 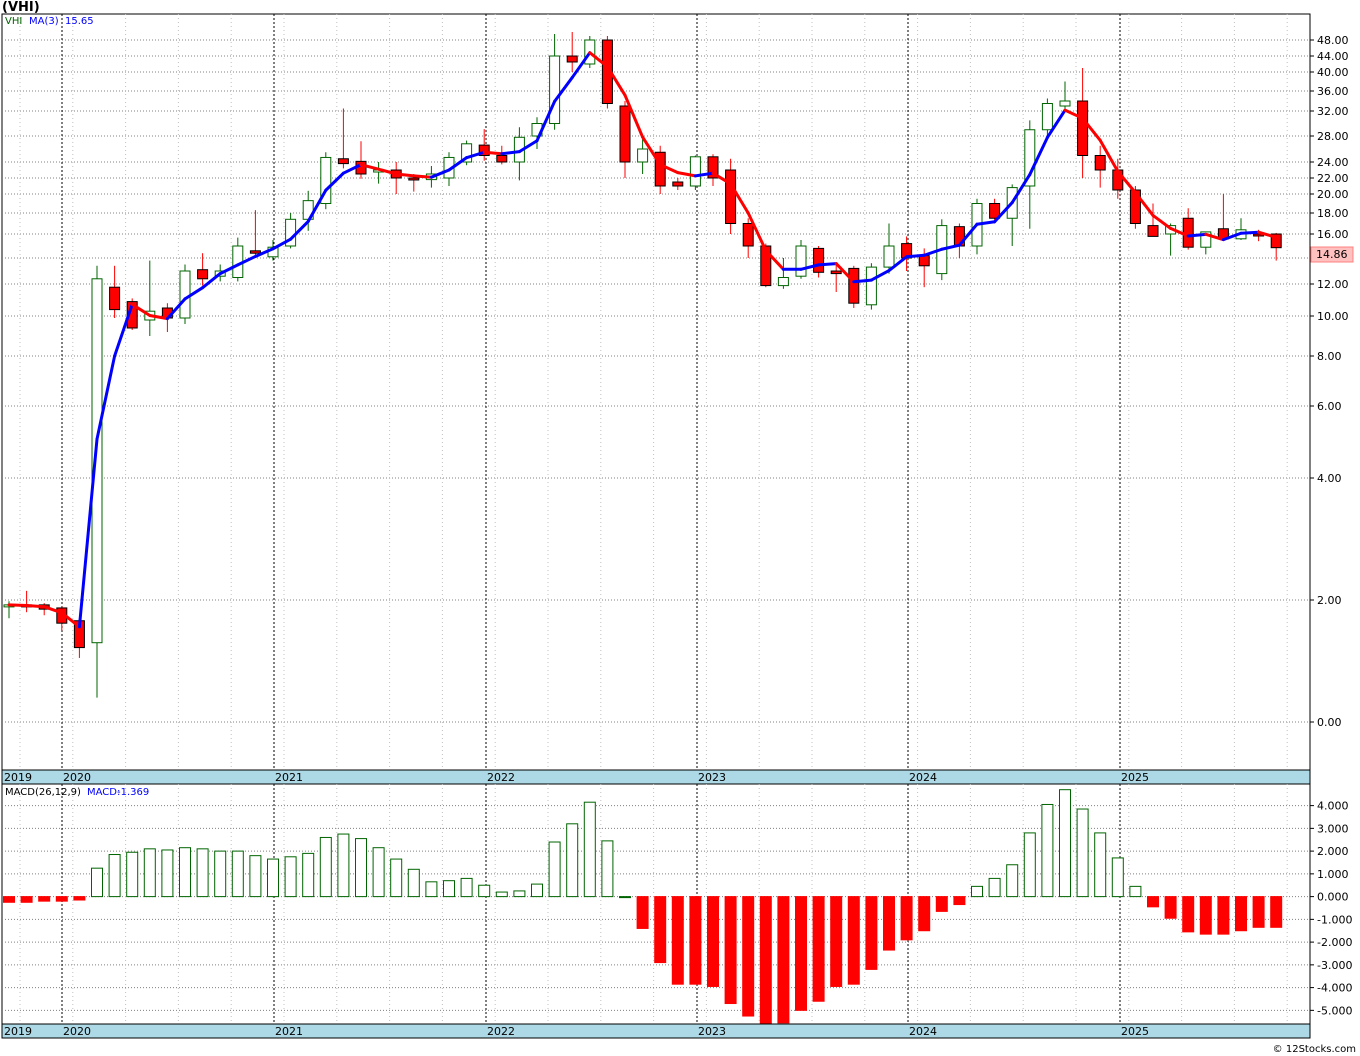 I want to click on price-tick-label: 10.00, so click(x=1333, y=316).